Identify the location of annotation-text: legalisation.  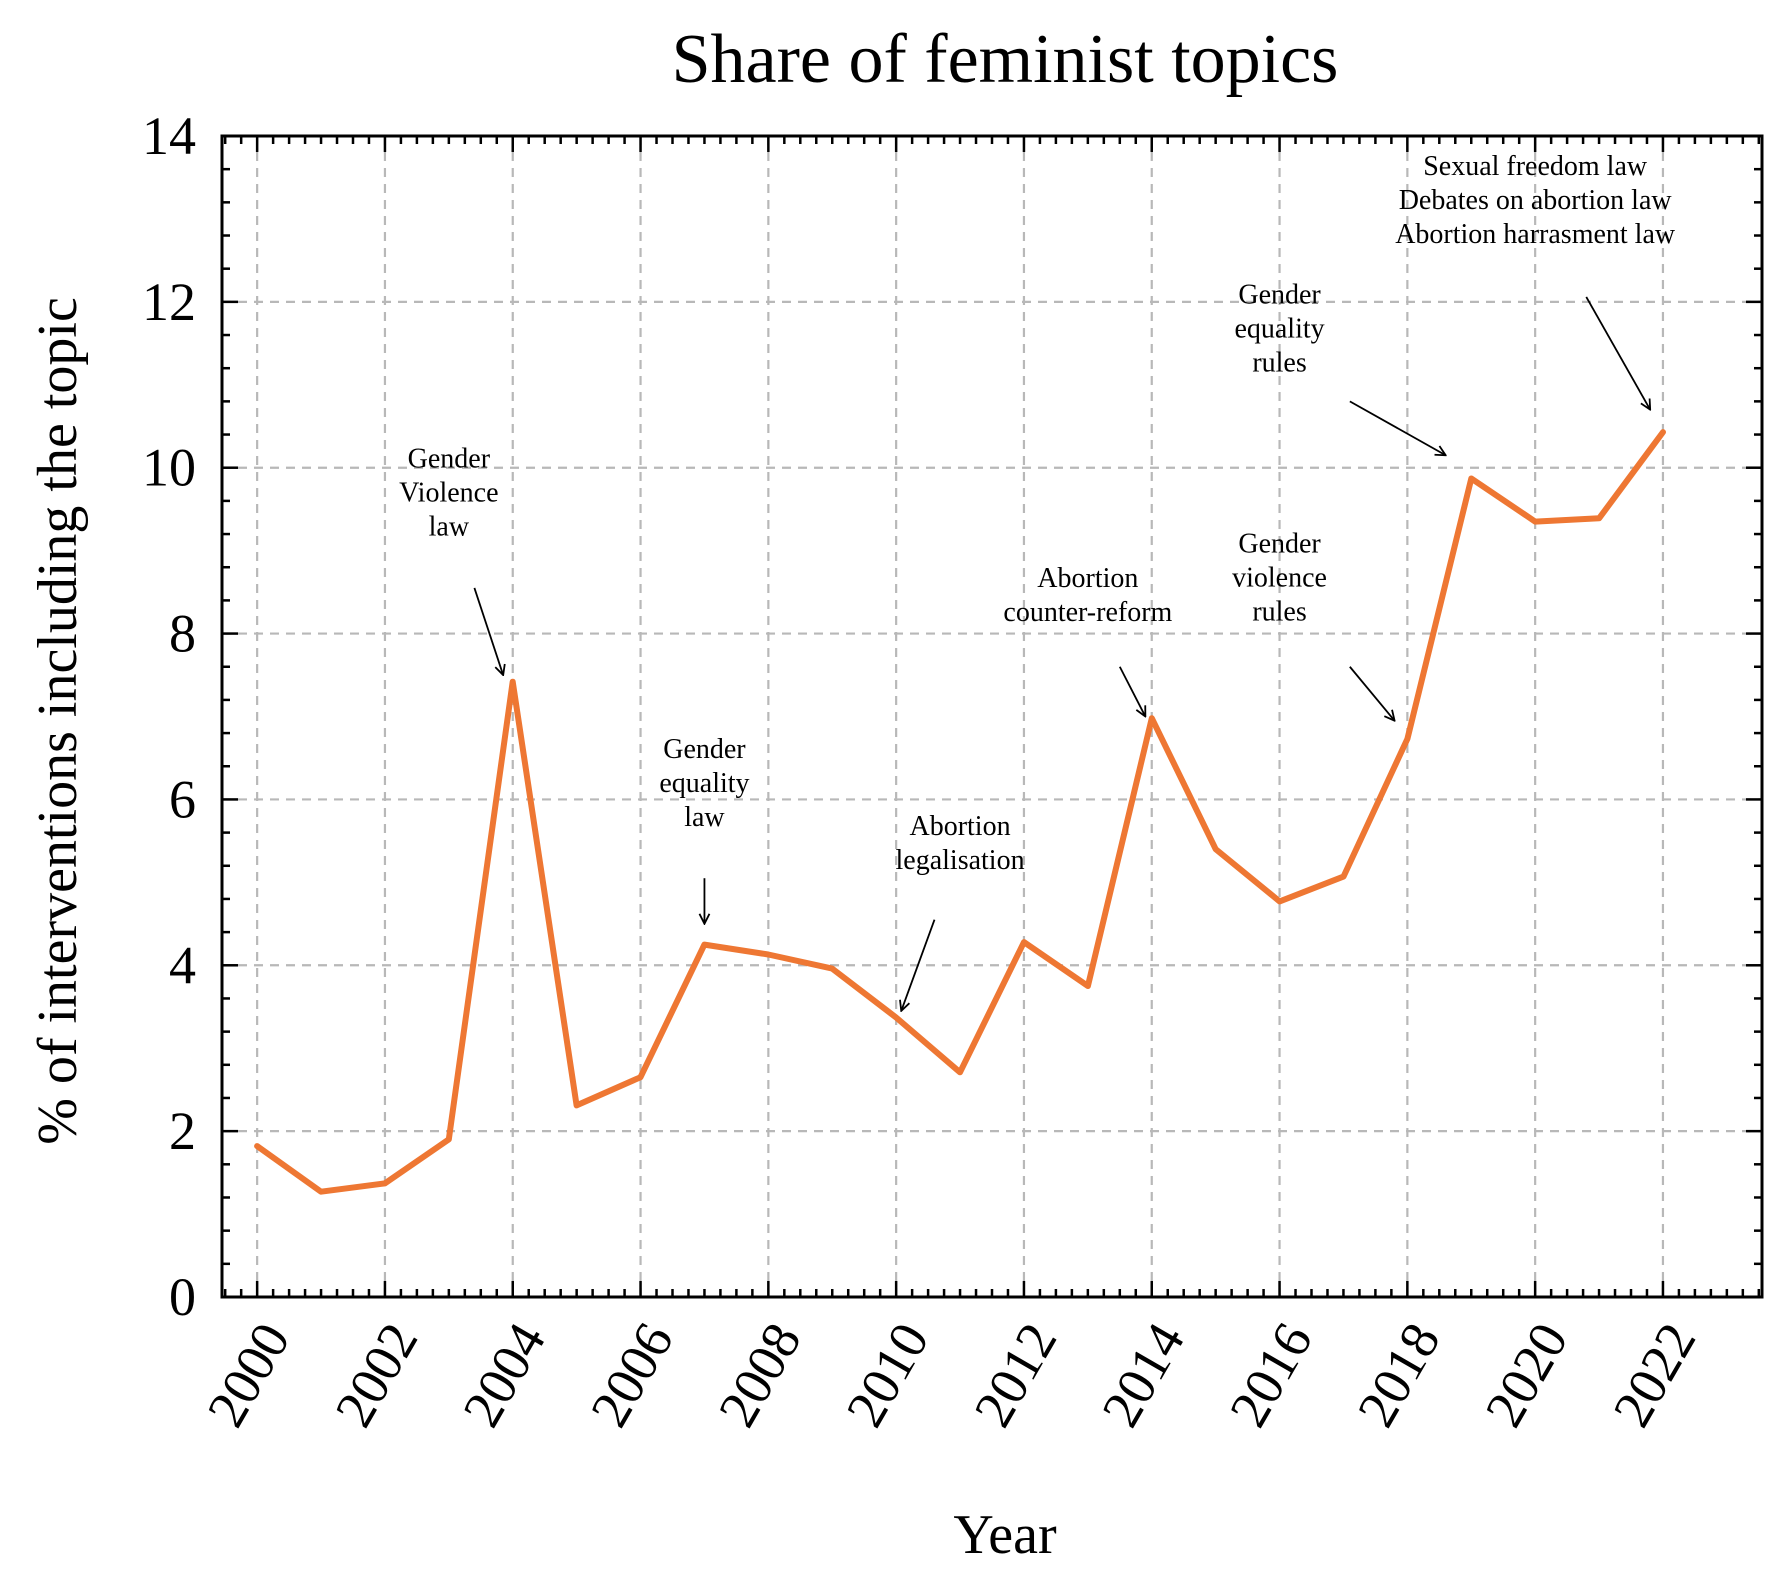
(960, 860).